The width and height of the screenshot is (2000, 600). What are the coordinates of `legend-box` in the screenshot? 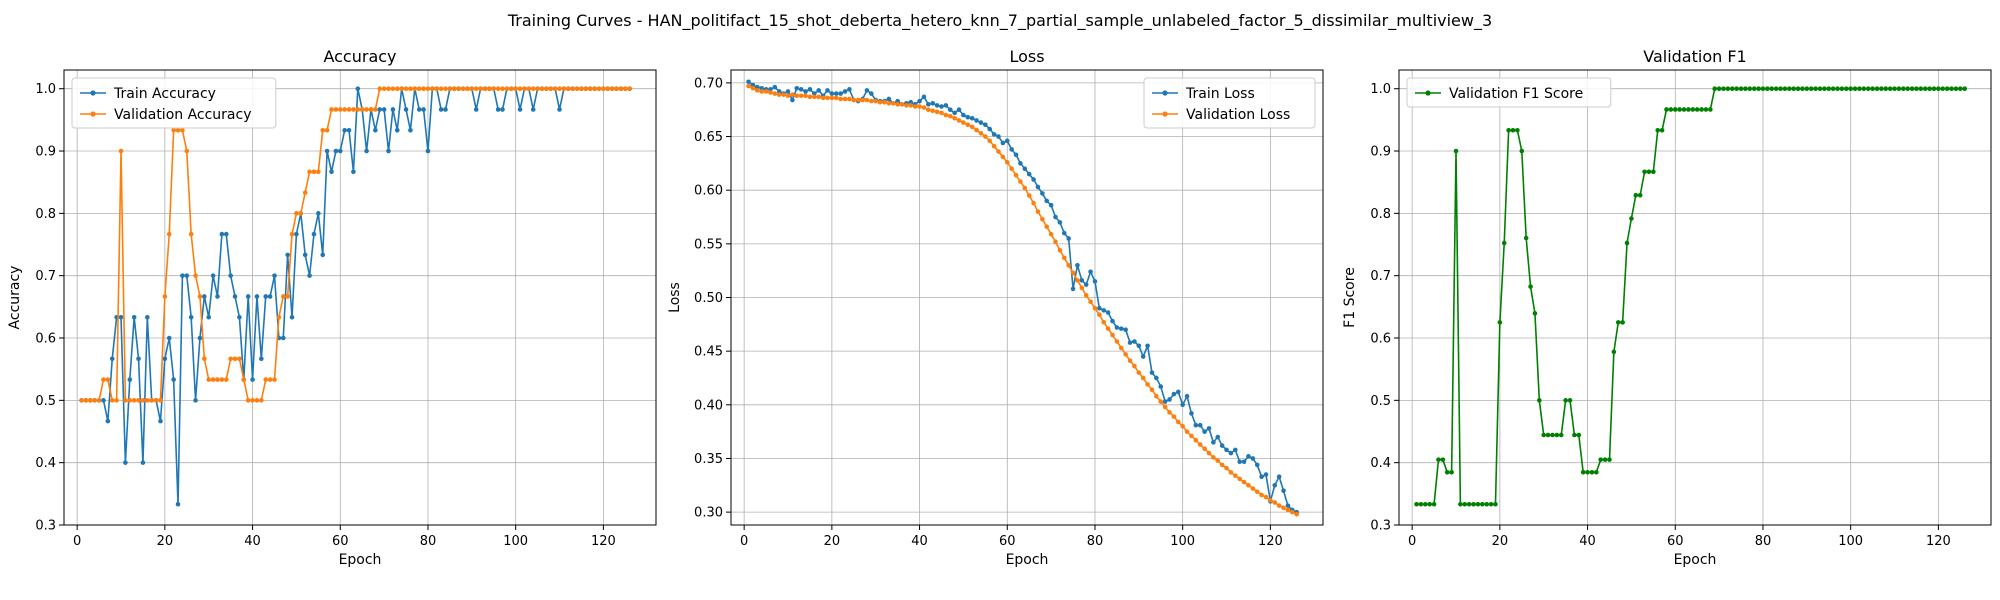 It's located at (1229, 103).